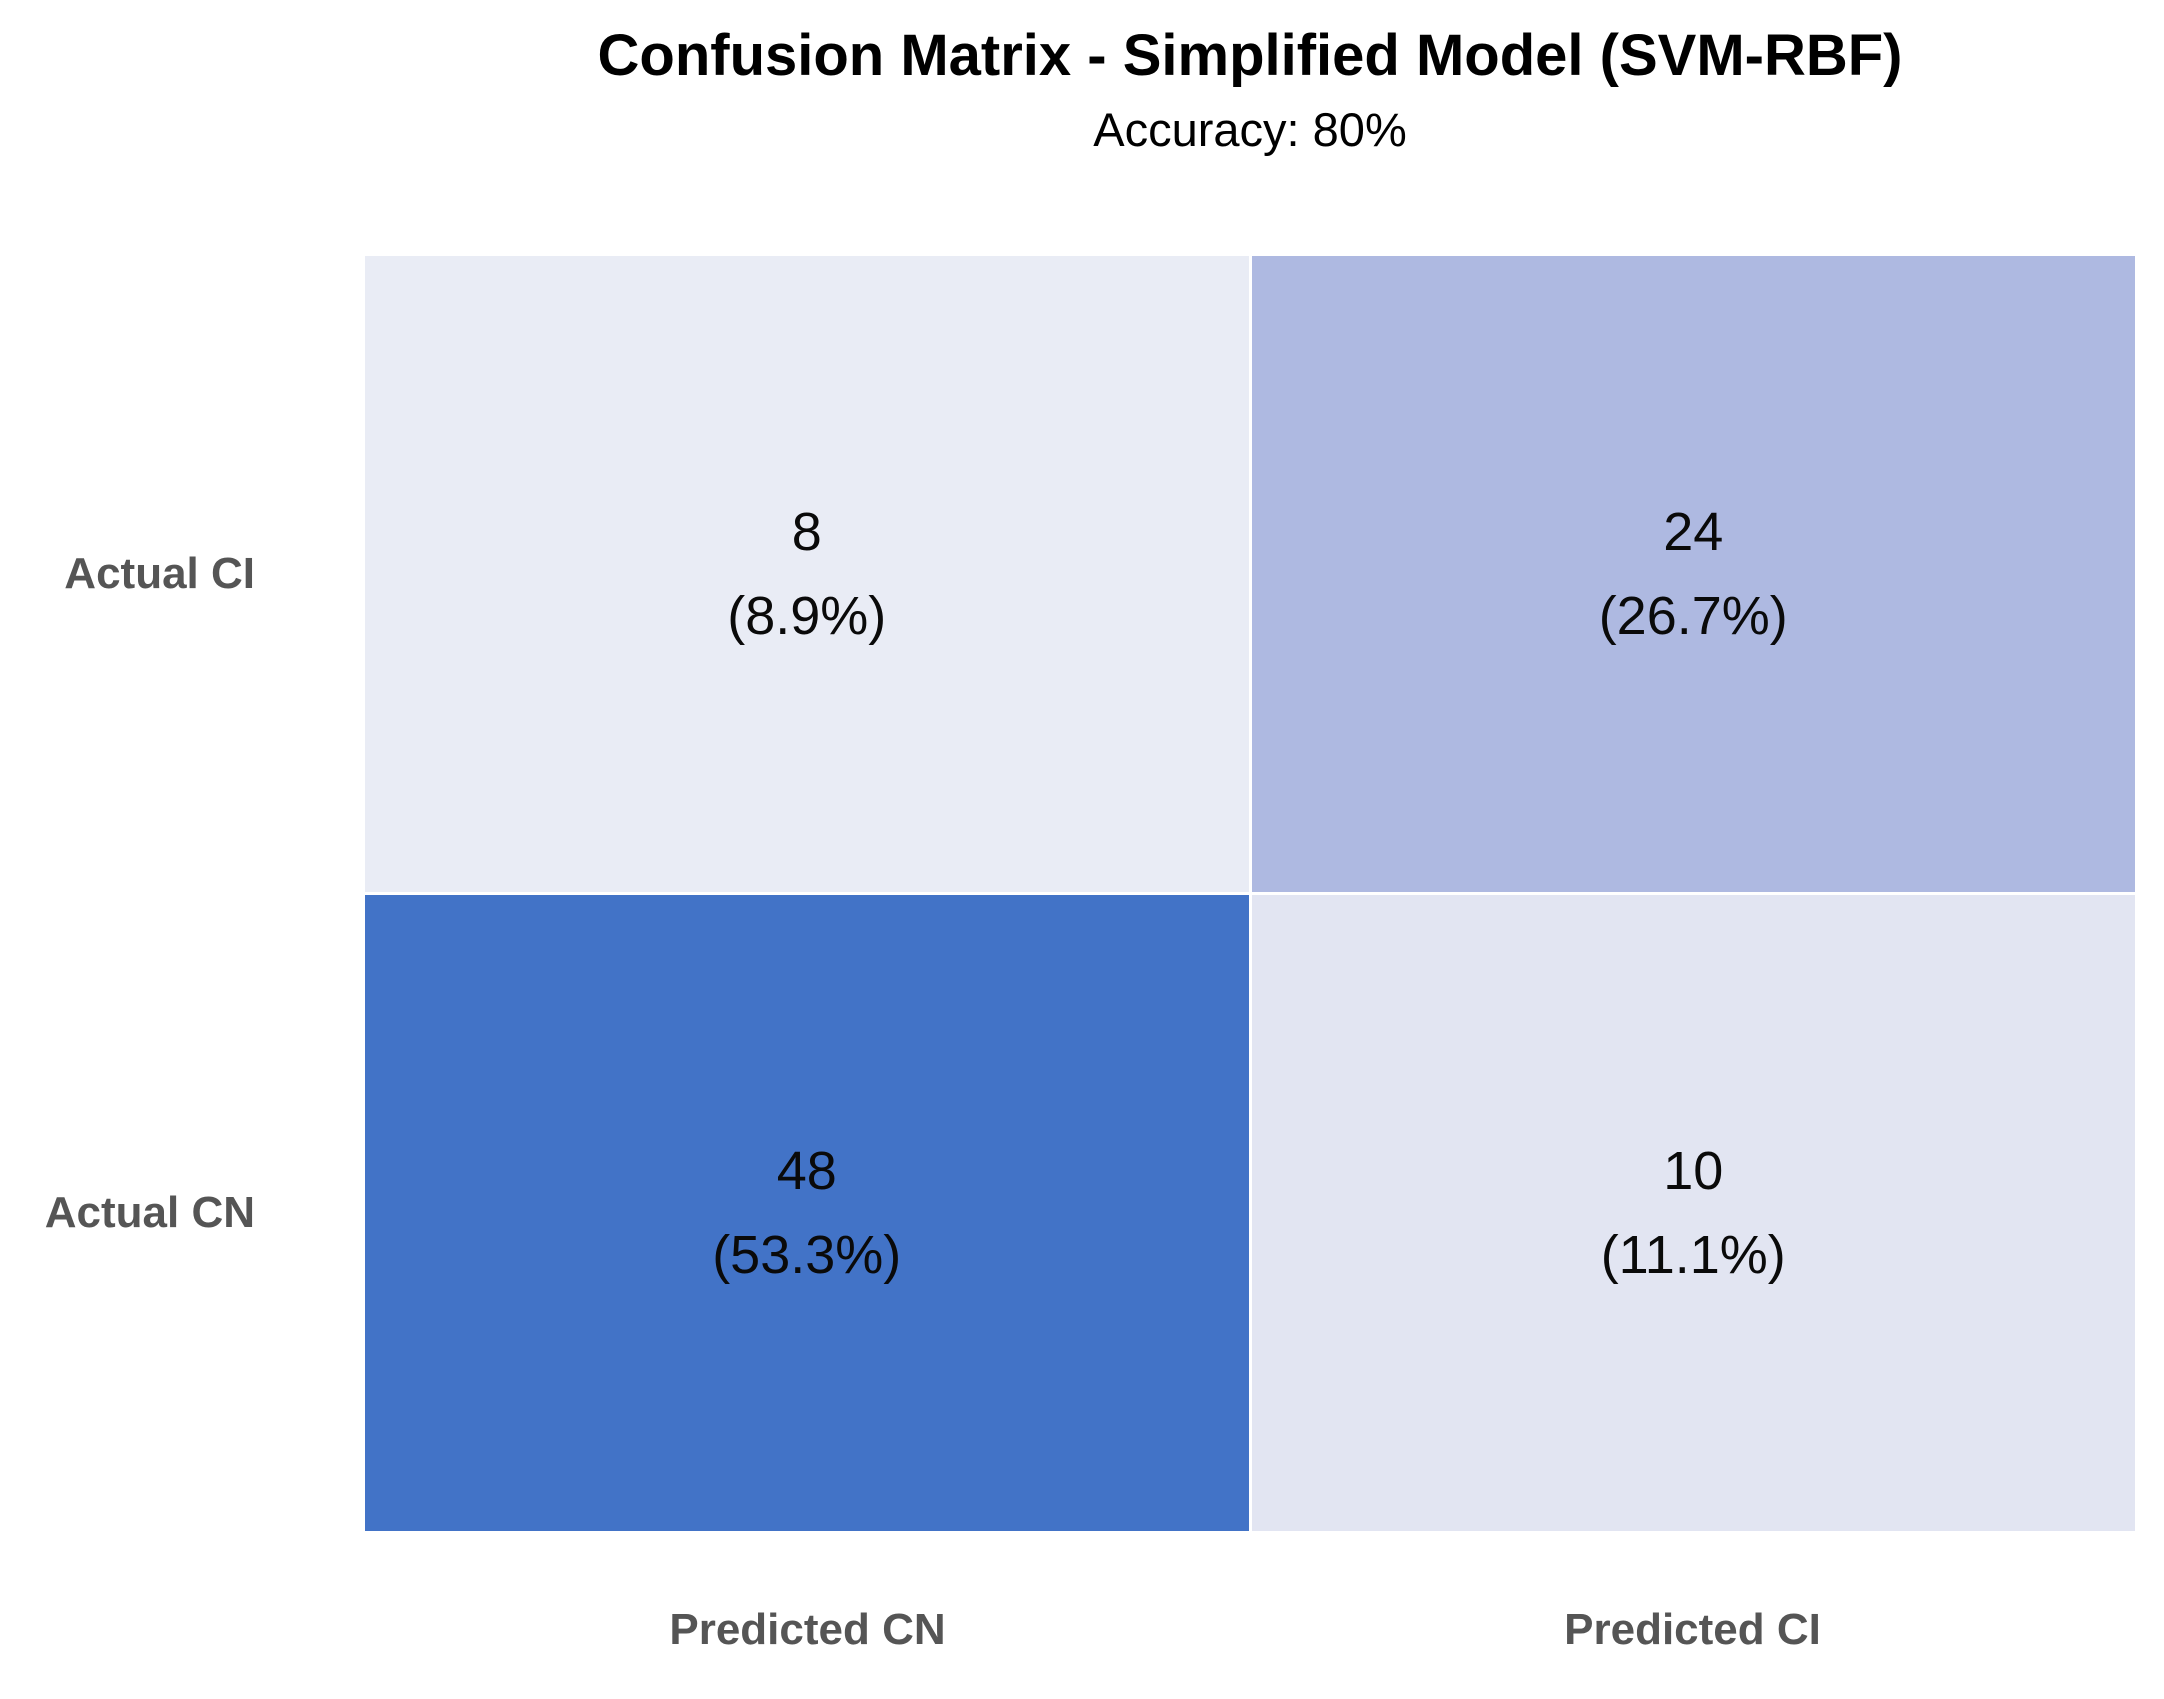 This screenshot has height=1699, width=2164. I want to click on cell-count: 48, so click(806, 1171).